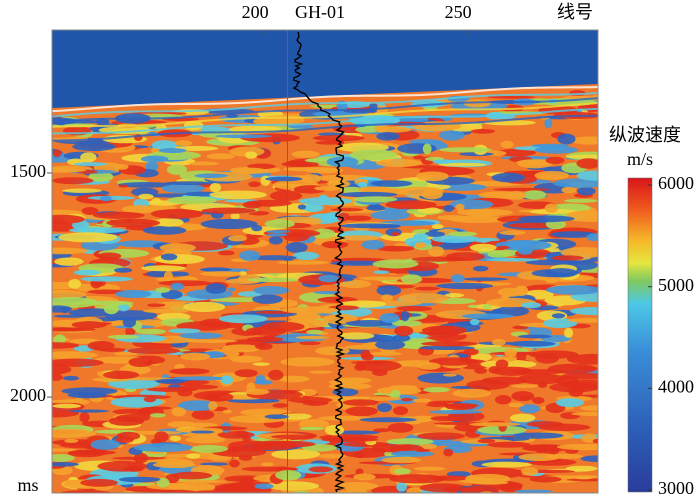 The image size is (700, 502). What do you see at coordinates (325, 110) in the screenshot?
I see `shallow-layer` at bounding box center [325, 110].